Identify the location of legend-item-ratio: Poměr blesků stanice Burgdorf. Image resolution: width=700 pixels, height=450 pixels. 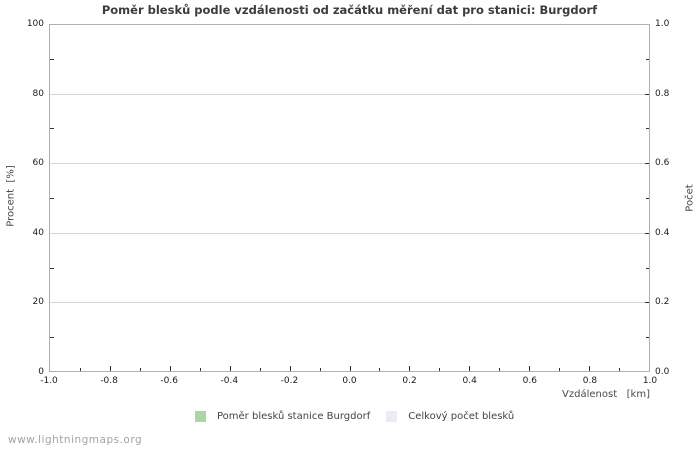
(282, 416).